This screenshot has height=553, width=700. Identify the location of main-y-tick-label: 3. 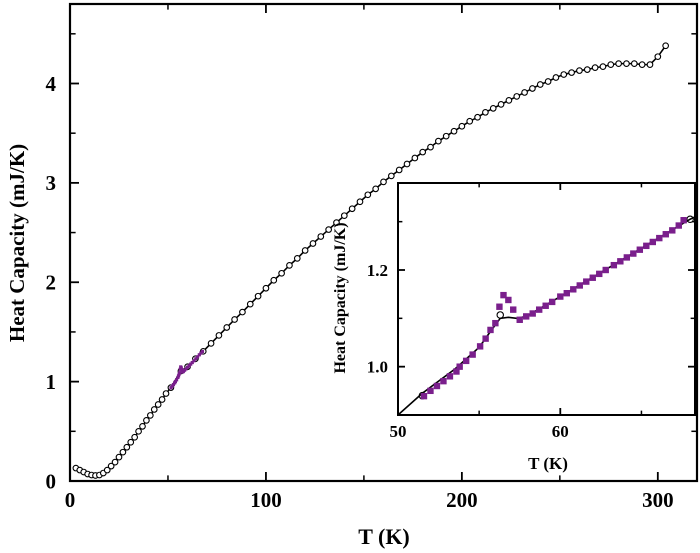
(51, 183).